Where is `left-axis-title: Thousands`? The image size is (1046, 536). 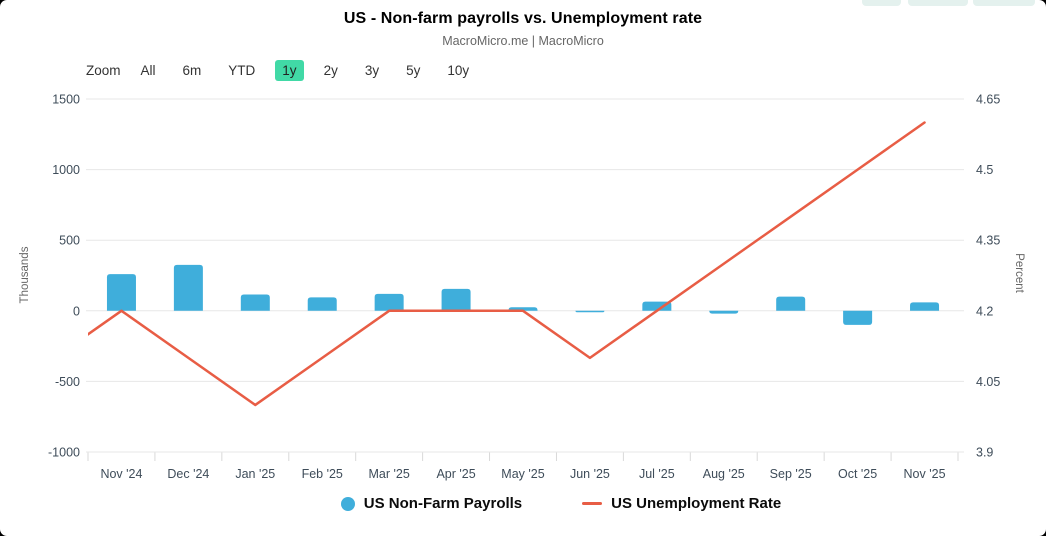 left-axis-title: Thousands is located at coordinates (25, 274).